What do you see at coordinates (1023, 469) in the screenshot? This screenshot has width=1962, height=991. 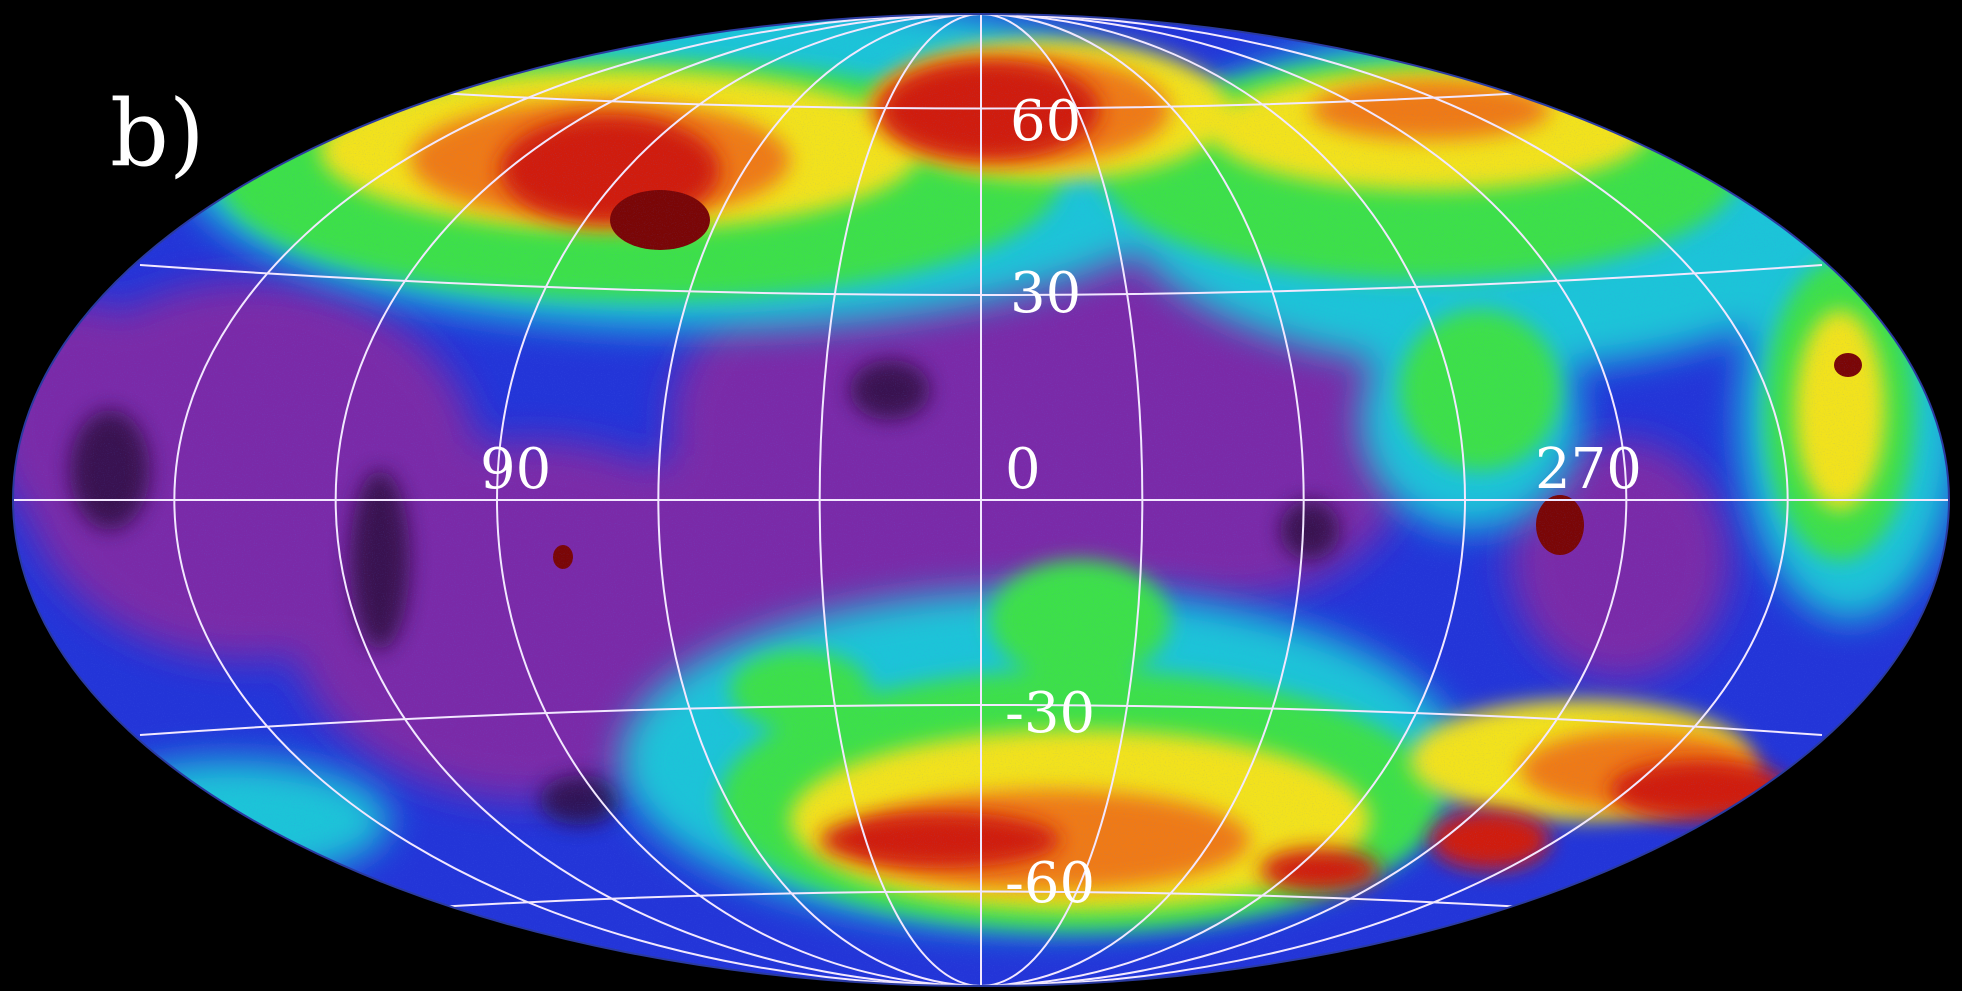 I see `latitude-label-0: 0` at bounding box center [1023, 469].